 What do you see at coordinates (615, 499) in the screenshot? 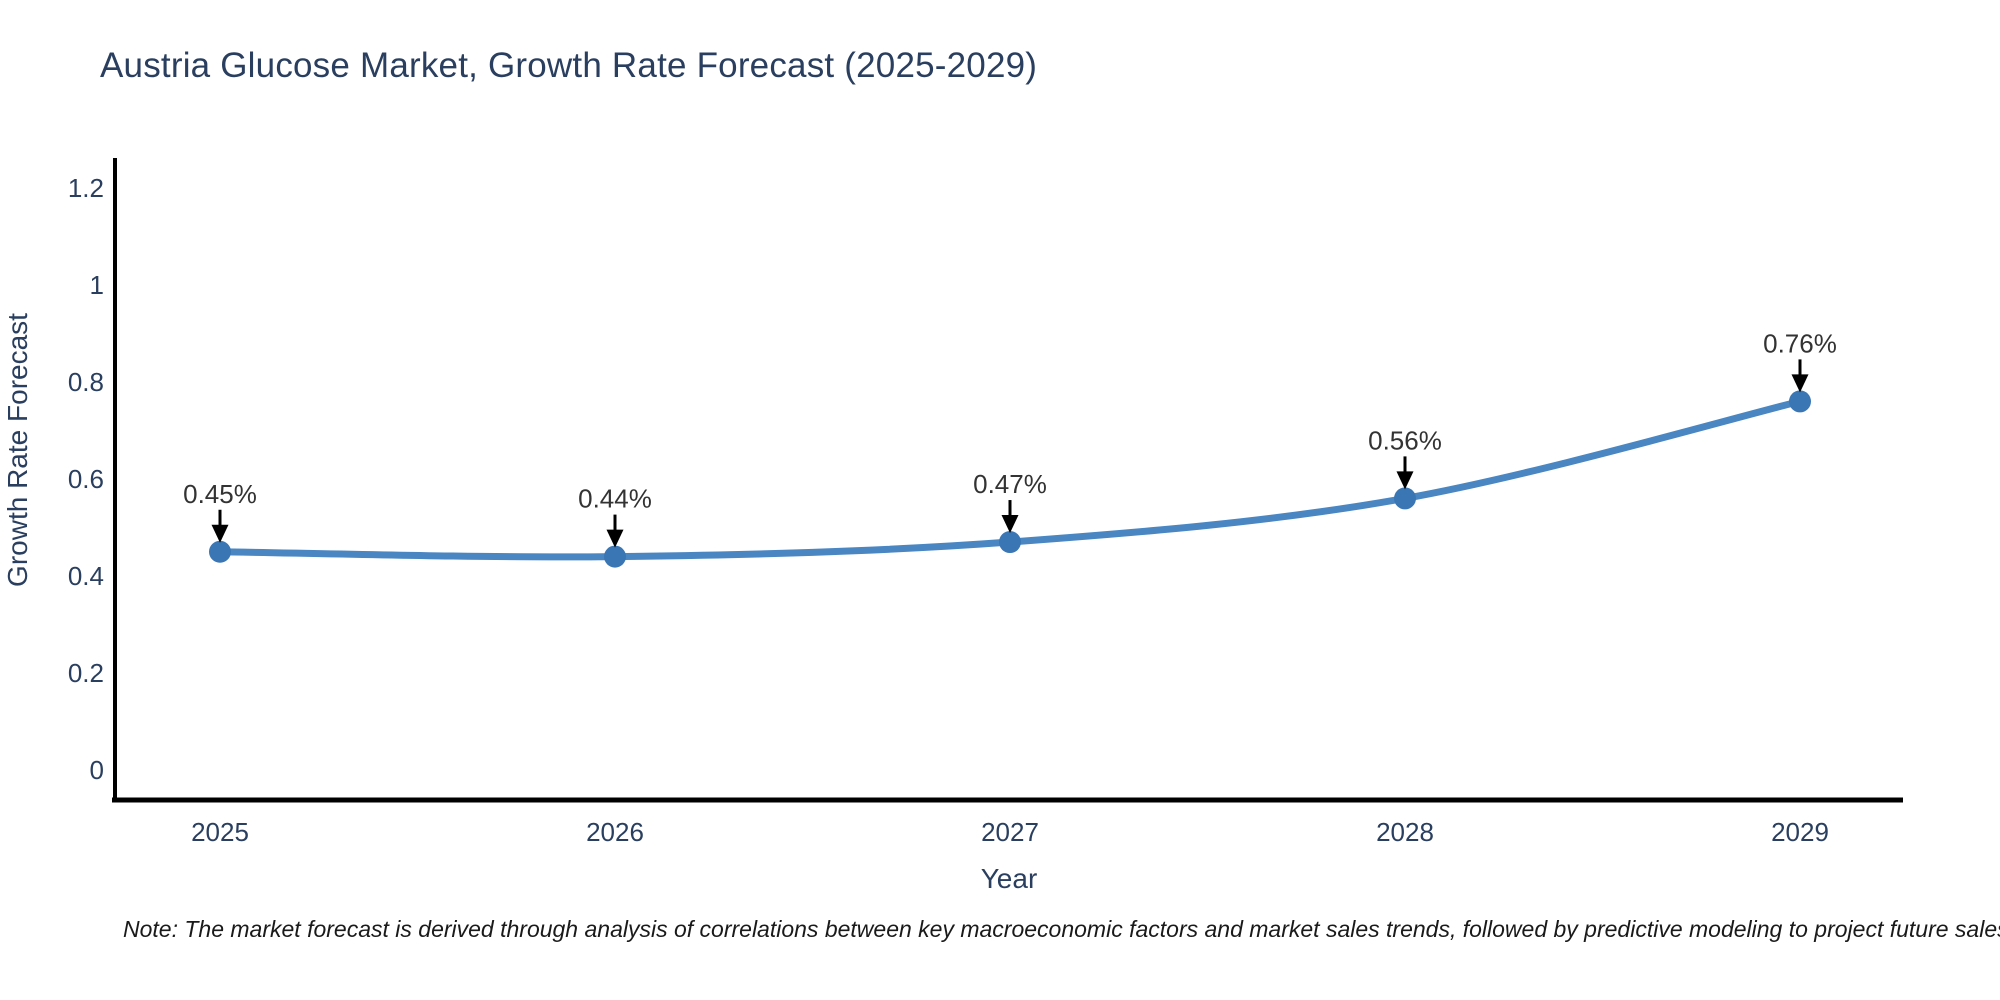
I see `point-value-label: 0.44%` at bounding box center [615, 499].